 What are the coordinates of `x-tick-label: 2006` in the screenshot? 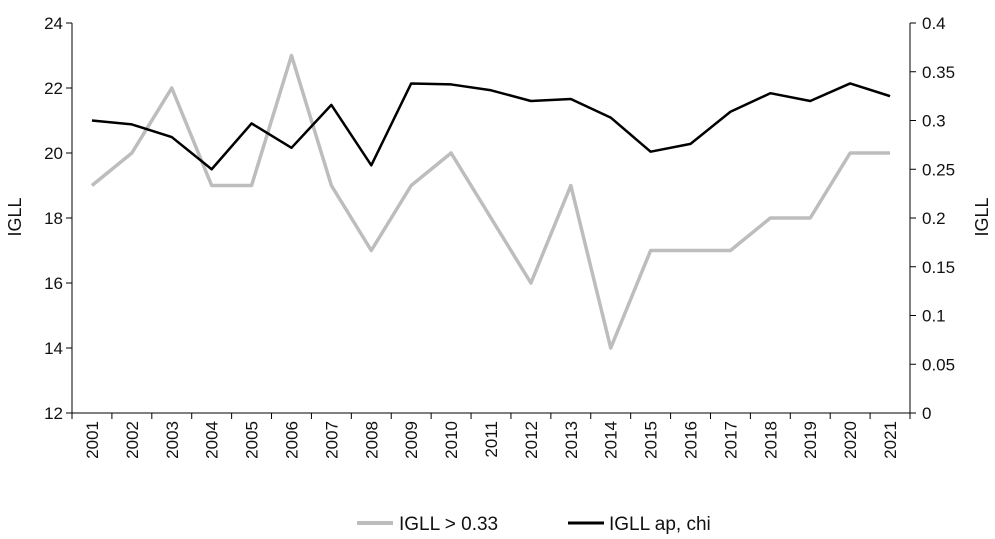 It's located at (291, 440).